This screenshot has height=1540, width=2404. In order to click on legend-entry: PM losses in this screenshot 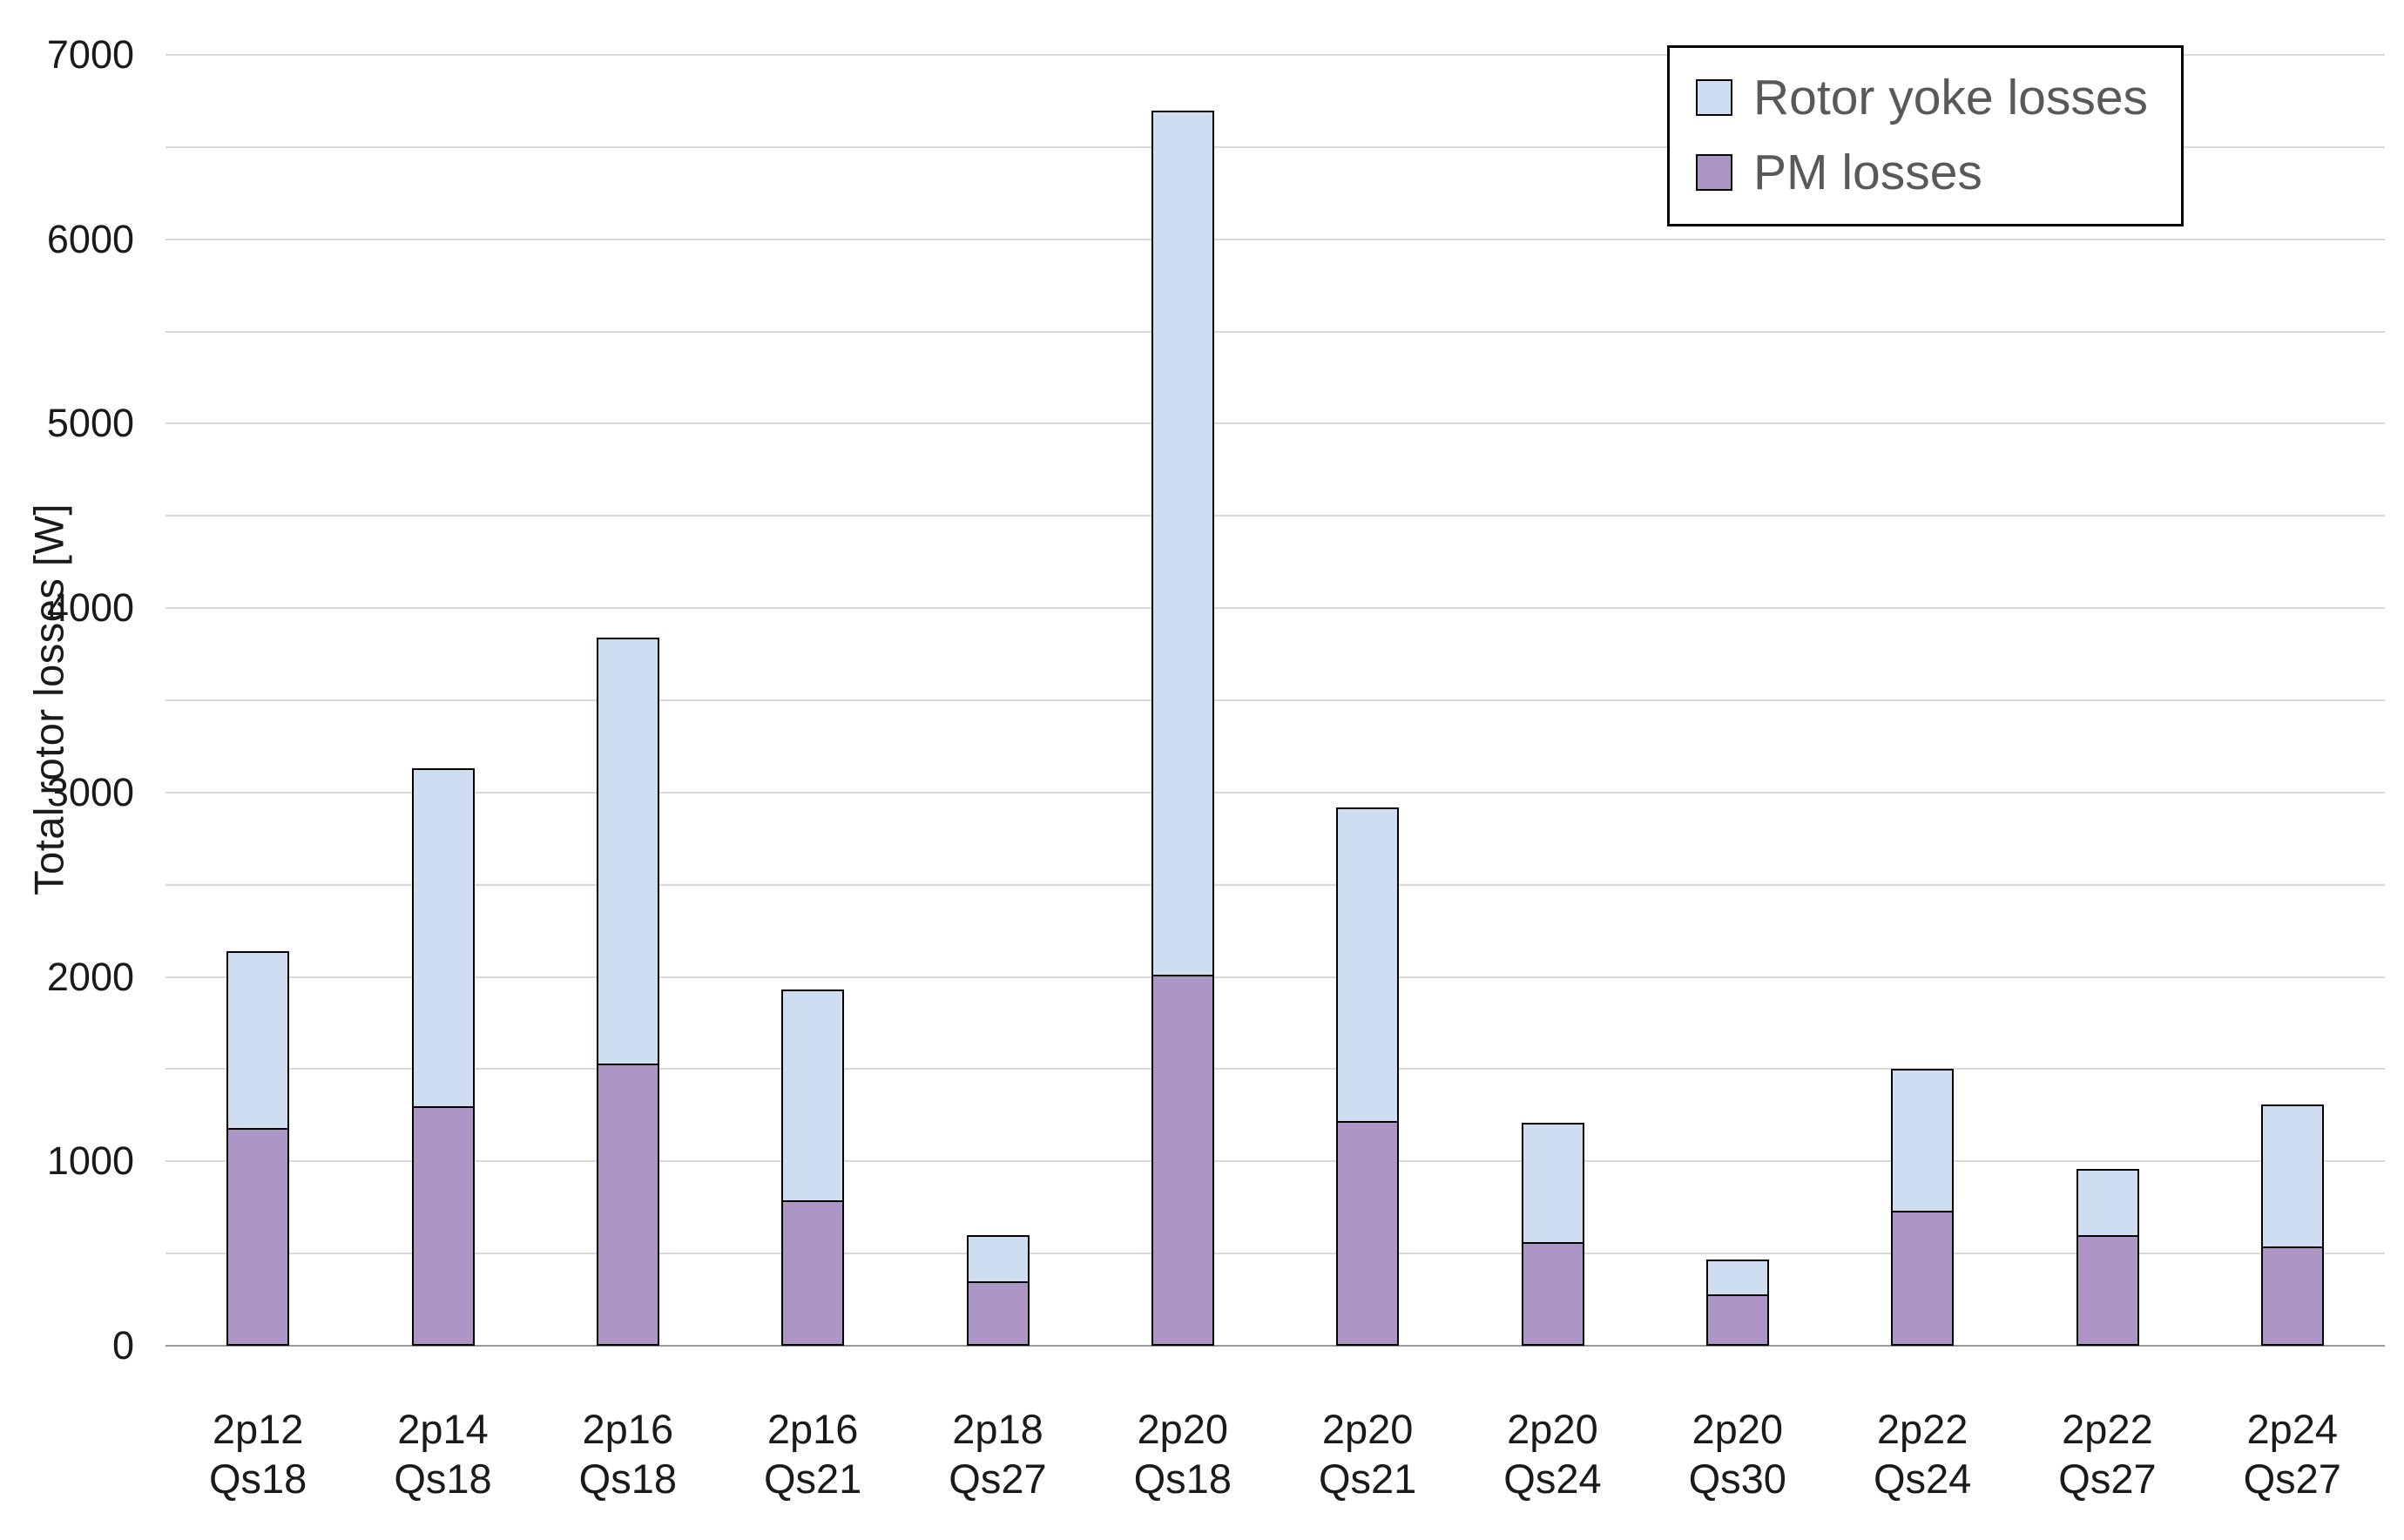, I will do `click(1922, 172)`.